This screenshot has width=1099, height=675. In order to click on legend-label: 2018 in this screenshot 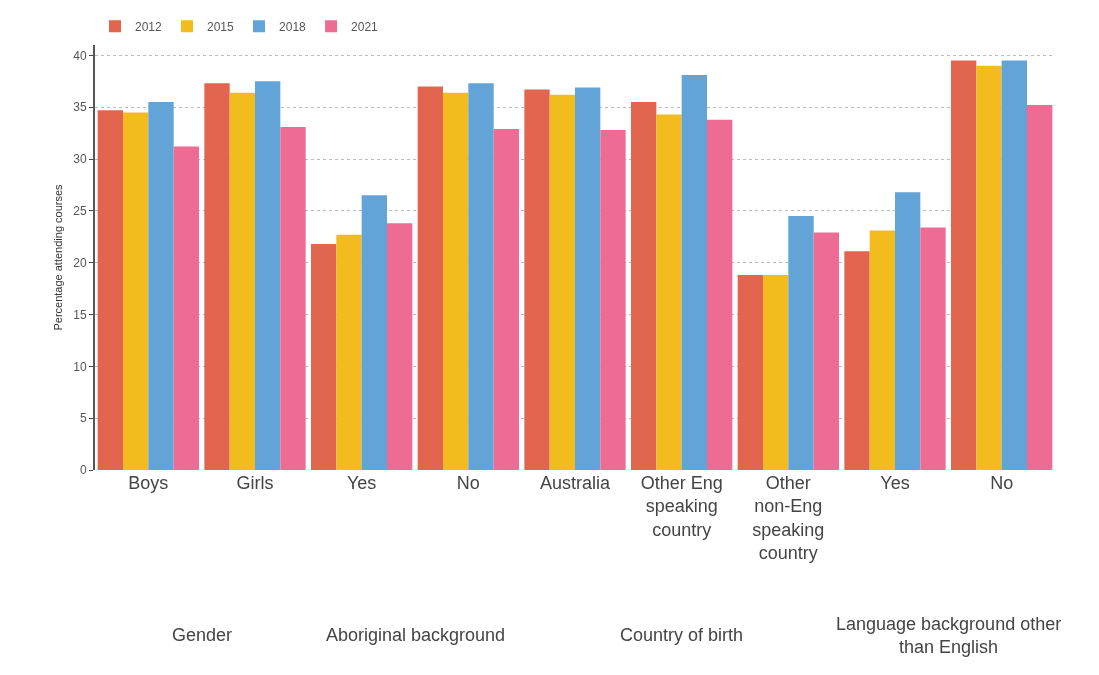, I will do `click(293, 26)`.